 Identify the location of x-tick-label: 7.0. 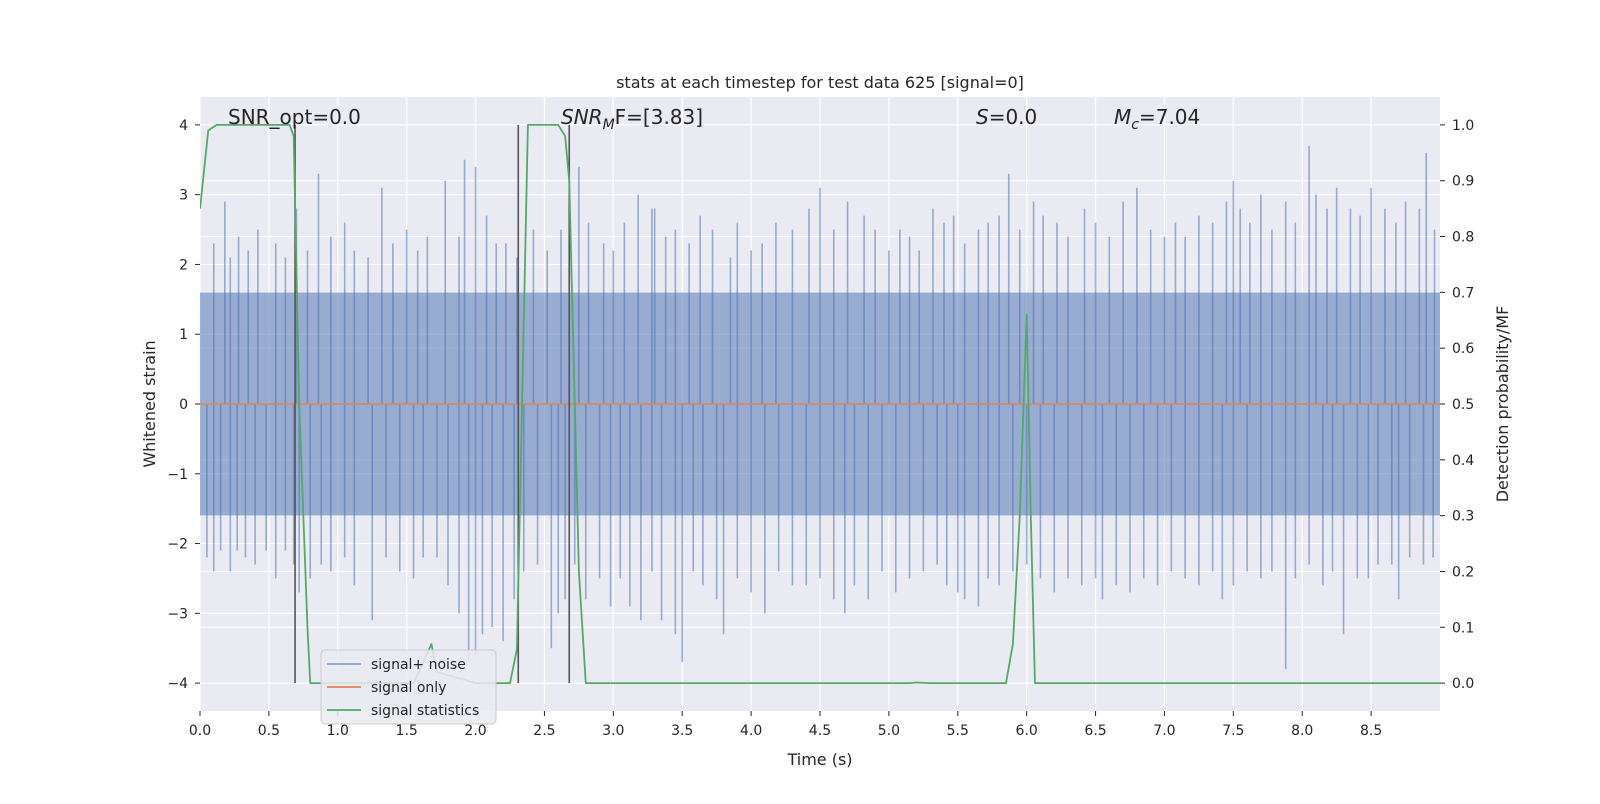
(1164, 731).